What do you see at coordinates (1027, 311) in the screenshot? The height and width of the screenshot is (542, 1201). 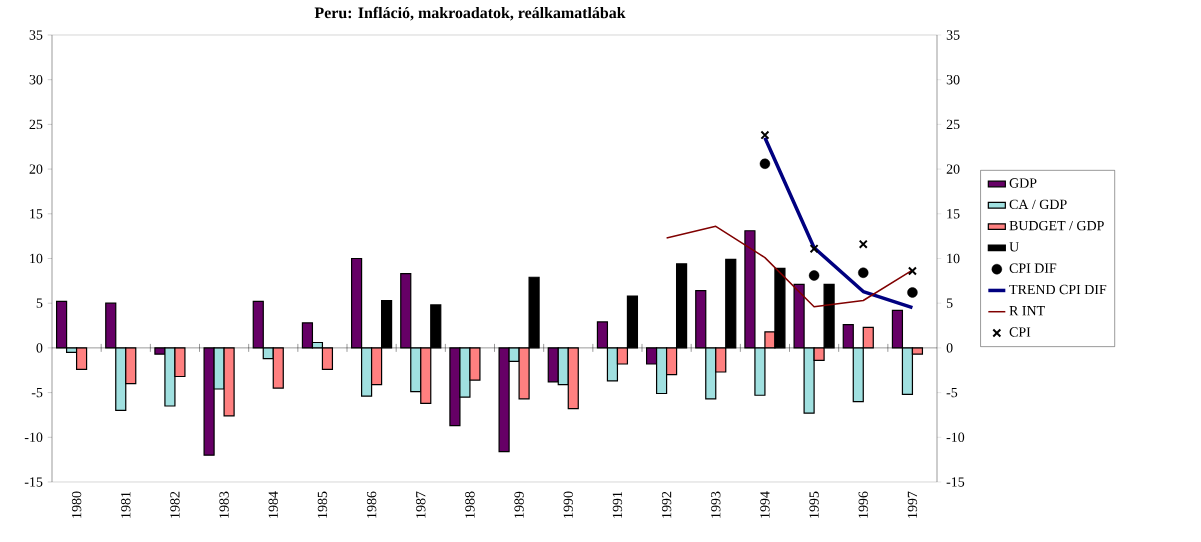 I see `legend-label: R INT` at bounding box center [1027, 311].